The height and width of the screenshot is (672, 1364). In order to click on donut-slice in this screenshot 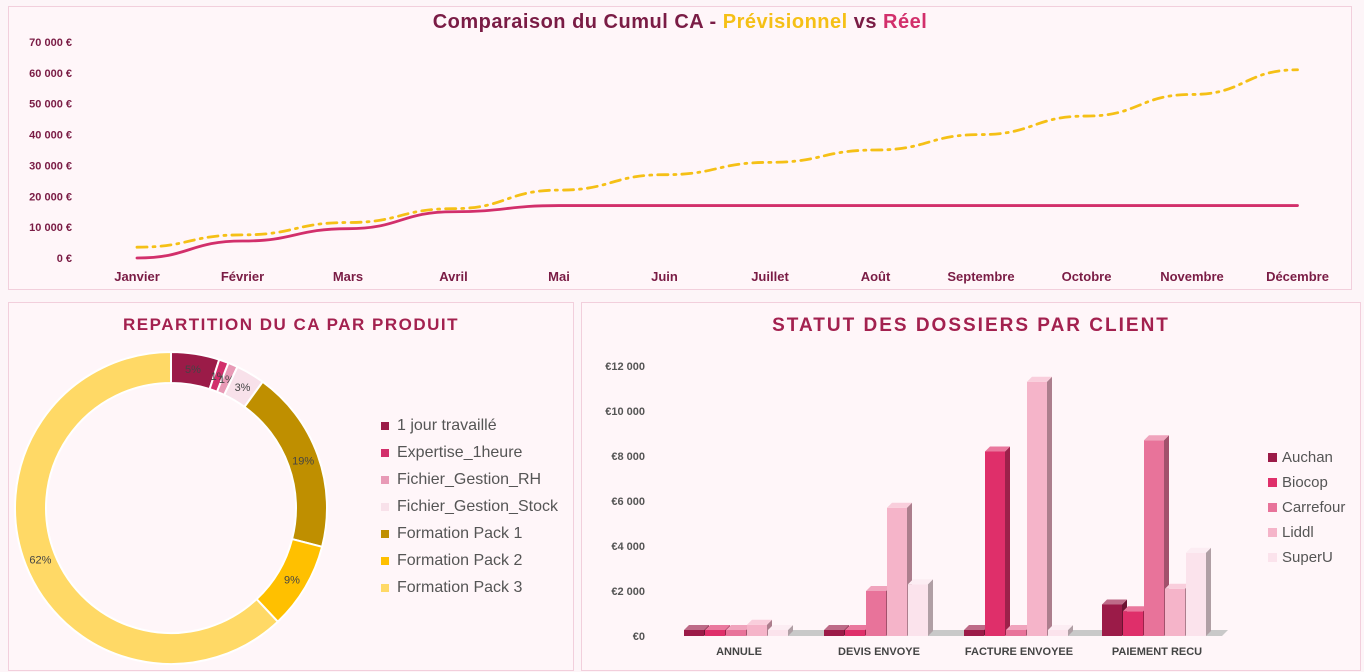, I will do `click(147, 507)`.